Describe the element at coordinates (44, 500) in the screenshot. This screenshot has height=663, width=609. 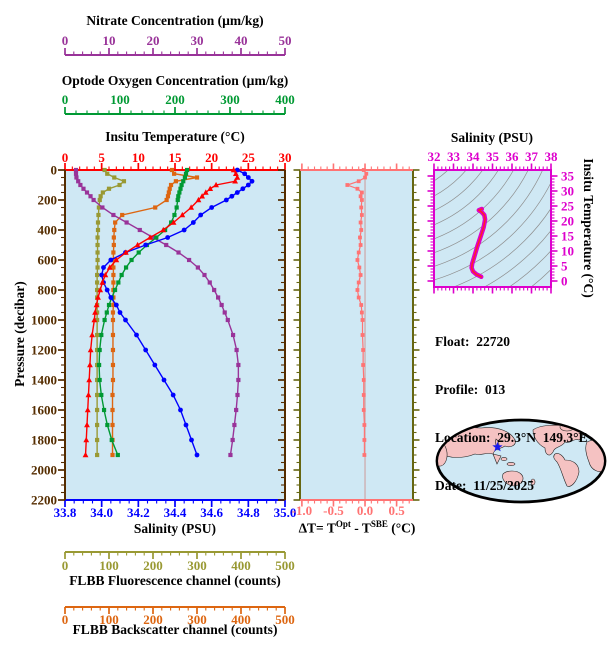
I see `tick-label: 2200` at that location.